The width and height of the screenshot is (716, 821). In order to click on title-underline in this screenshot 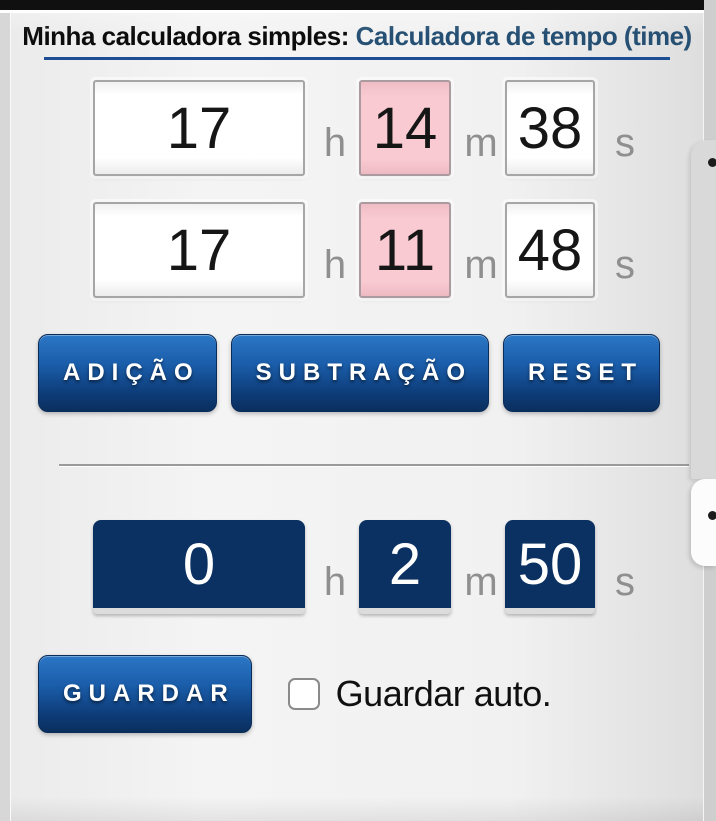, I will do `click(357, 58)`.